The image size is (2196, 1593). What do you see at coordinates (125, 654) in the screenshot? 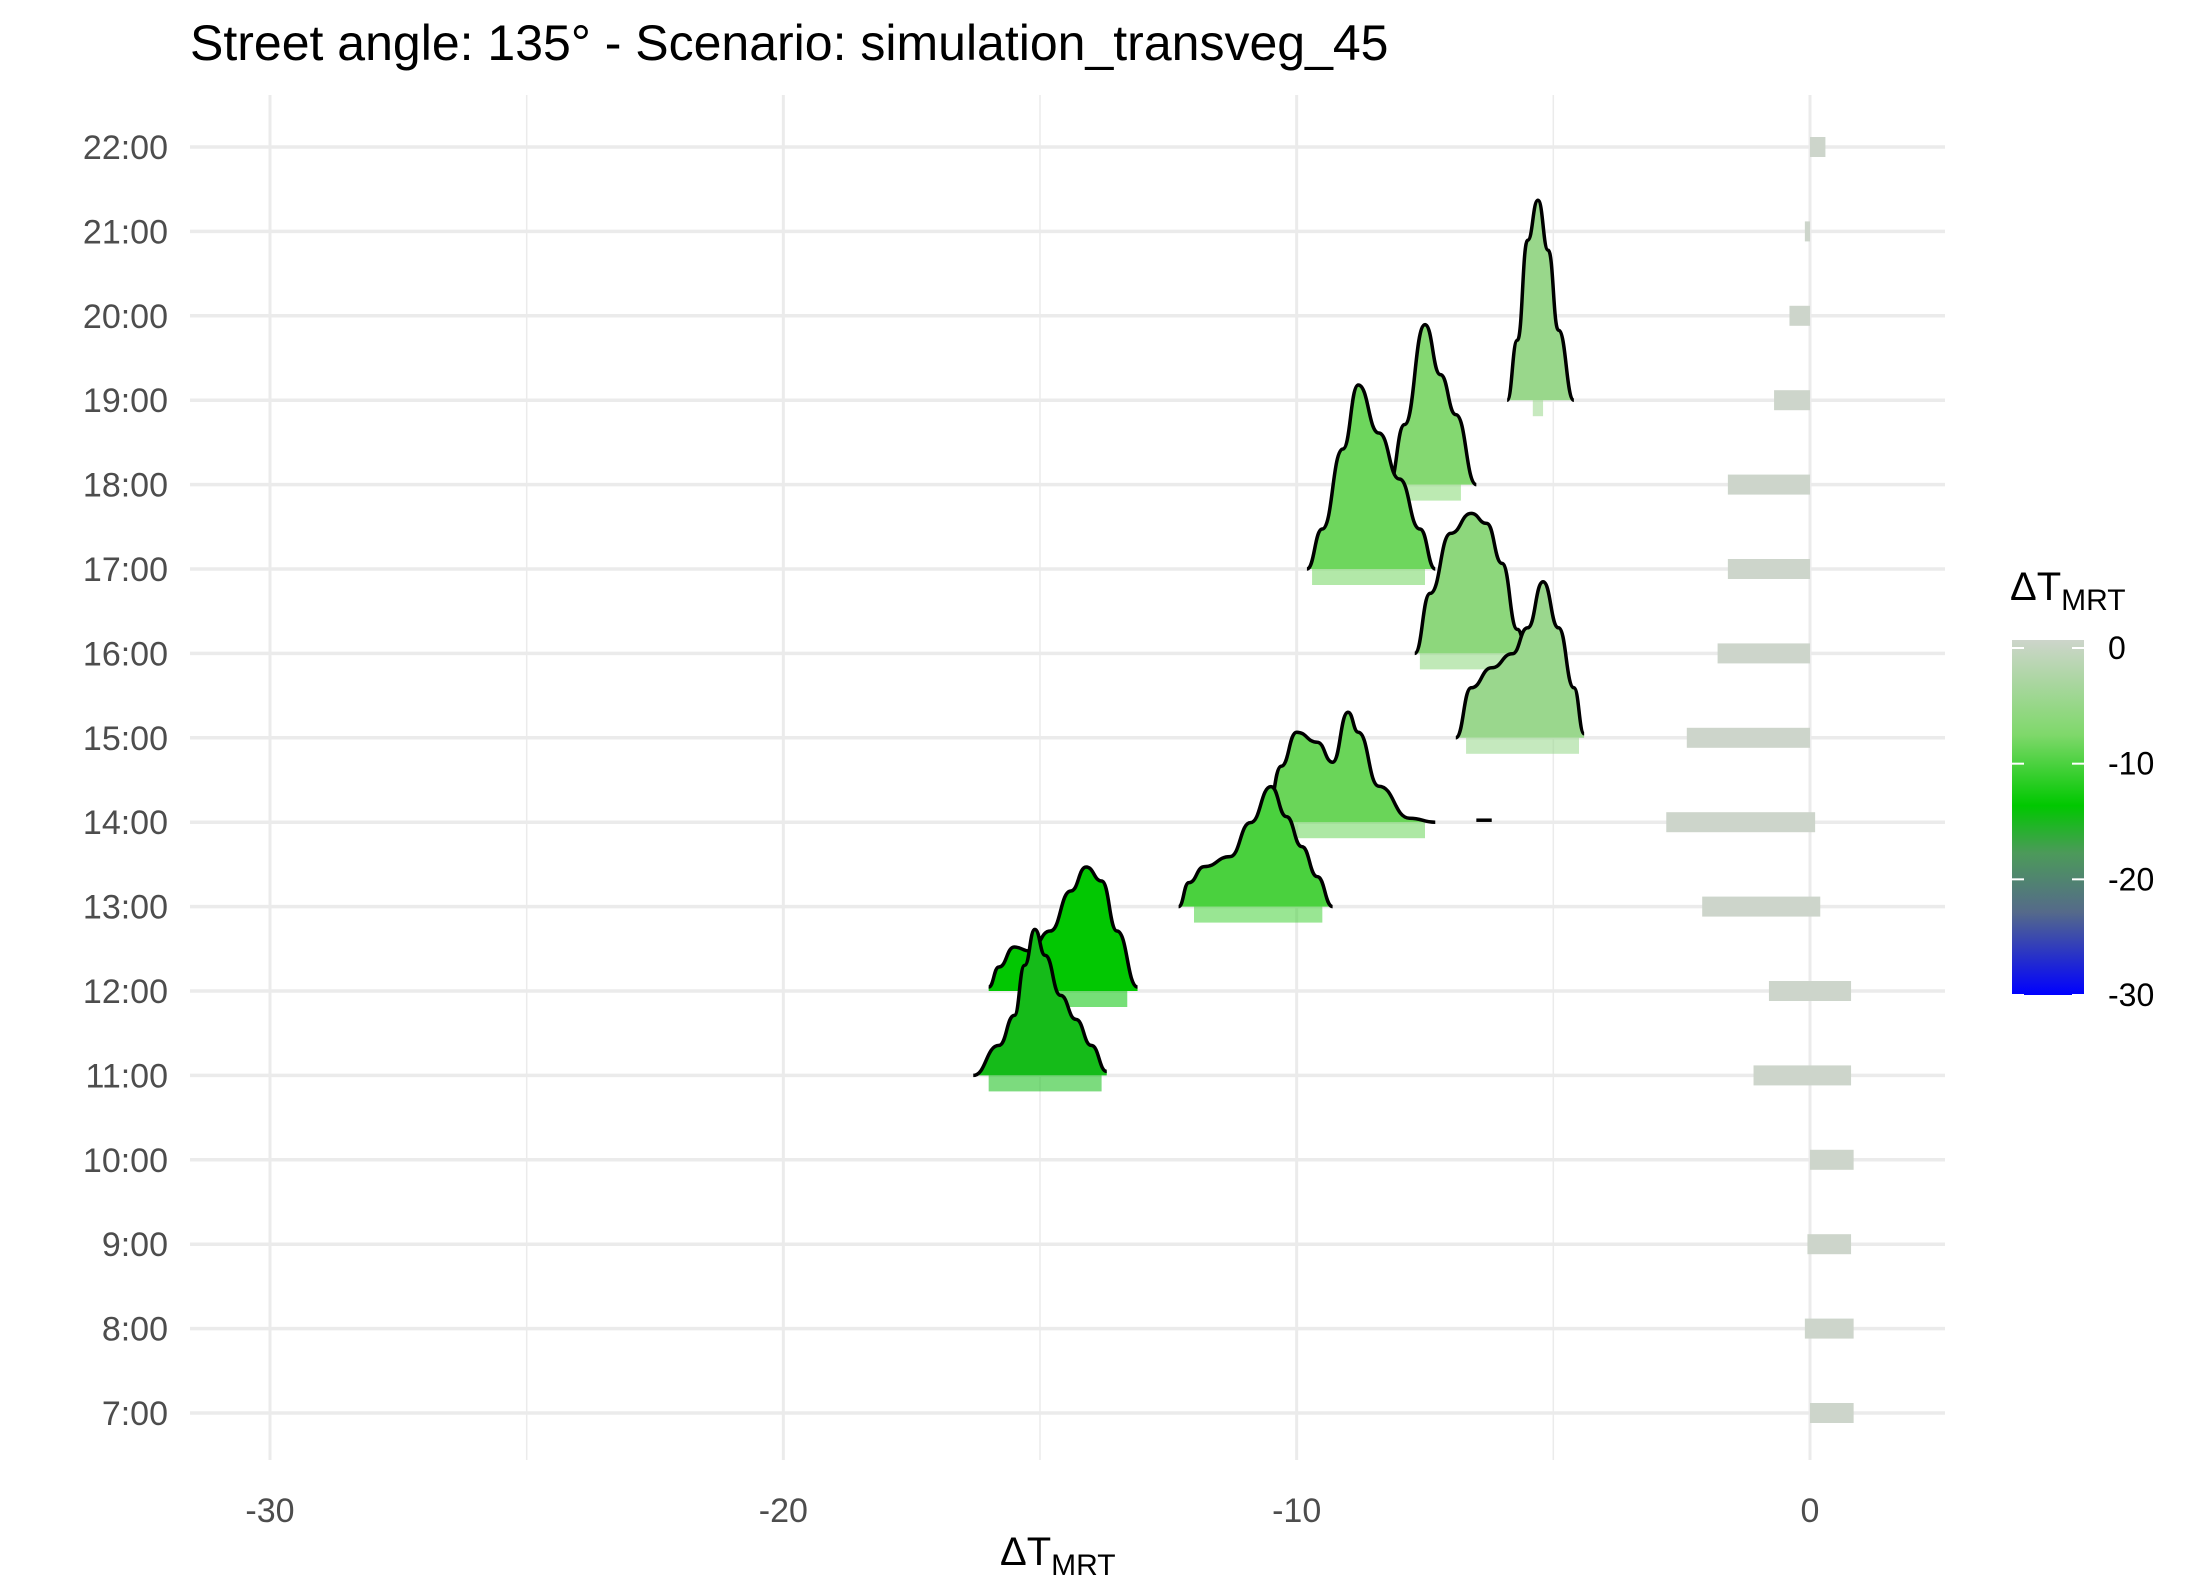
I see `y-tick-label: 16:00` at bounding box center [125, 654].